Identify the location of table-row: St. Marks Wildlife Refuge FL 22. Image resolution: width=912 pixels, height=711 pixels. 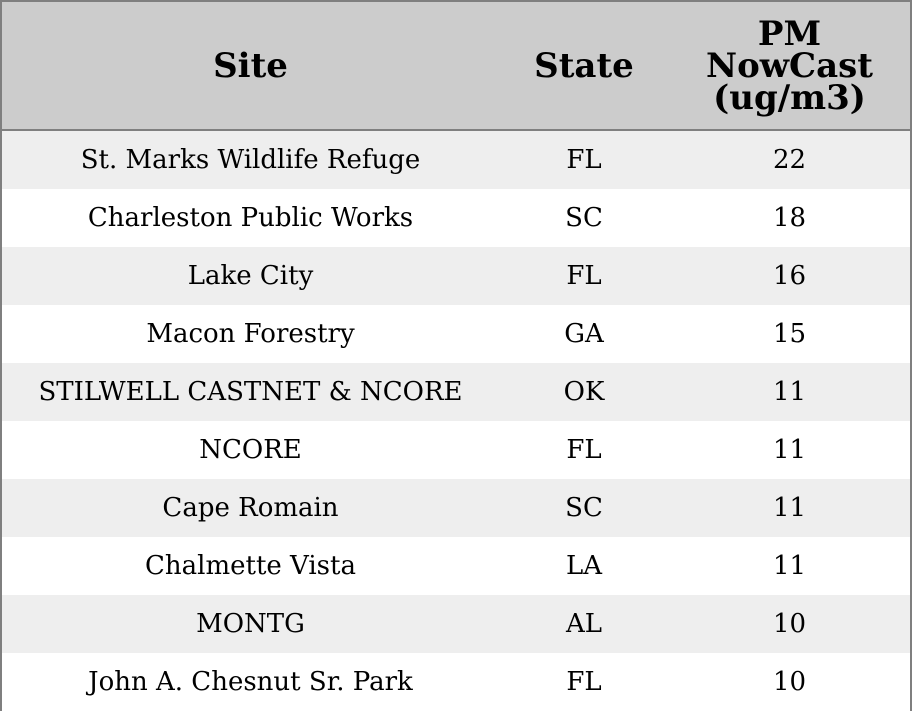
(456, 160).